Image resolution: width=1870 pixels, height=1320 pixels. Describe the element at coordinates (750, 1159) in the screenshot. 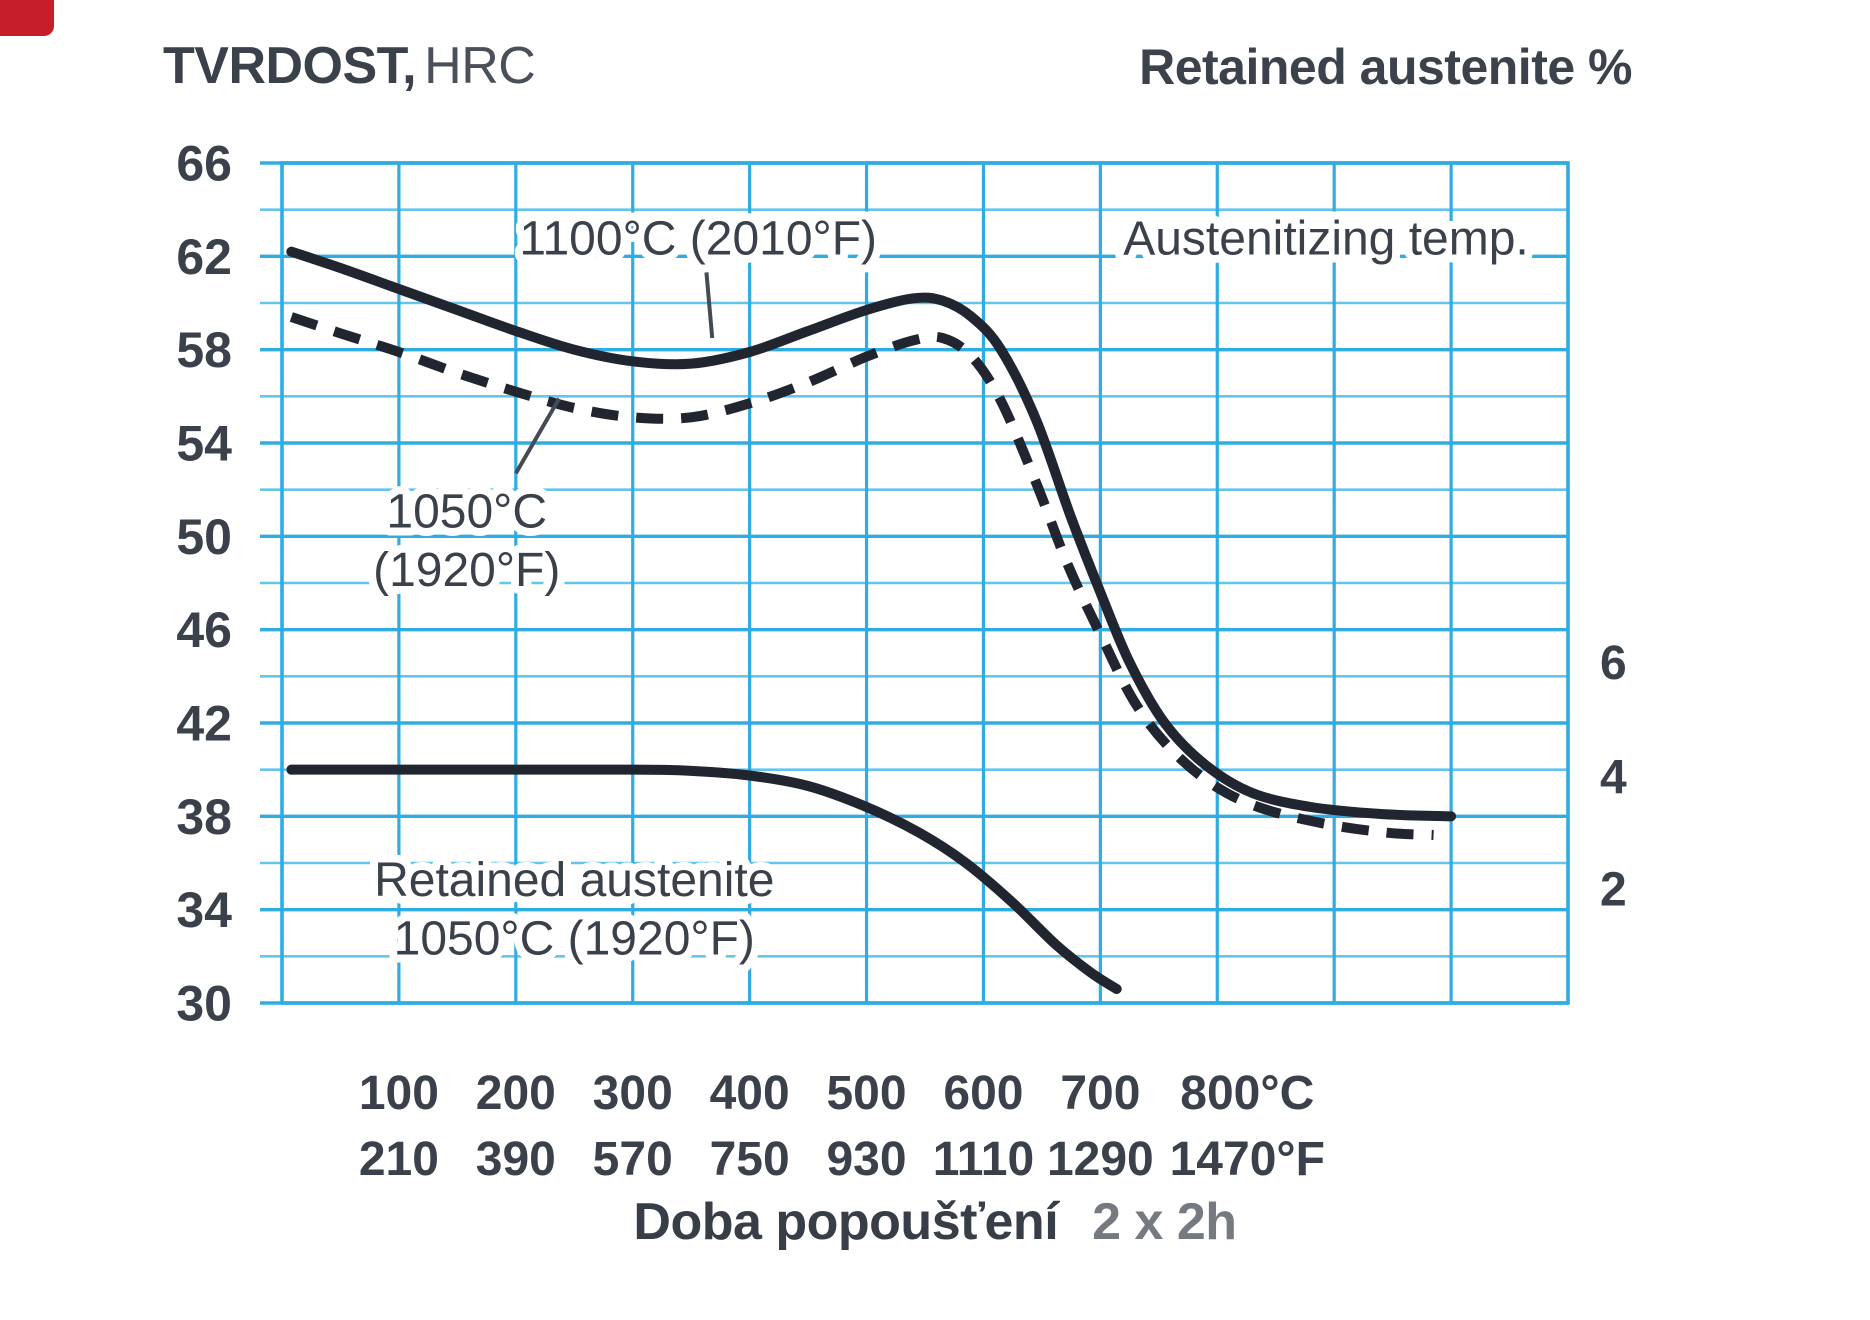

I see `x-tick-label-fahrenheit: 750` at that location.